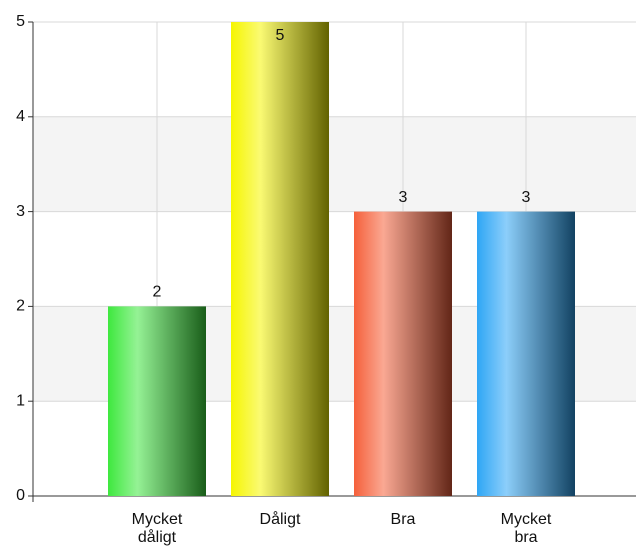 The image size is (636, 554). Describe the element at coordinates (20, 495) in the screenshot. I see `y-tick-label: 0` at that location.